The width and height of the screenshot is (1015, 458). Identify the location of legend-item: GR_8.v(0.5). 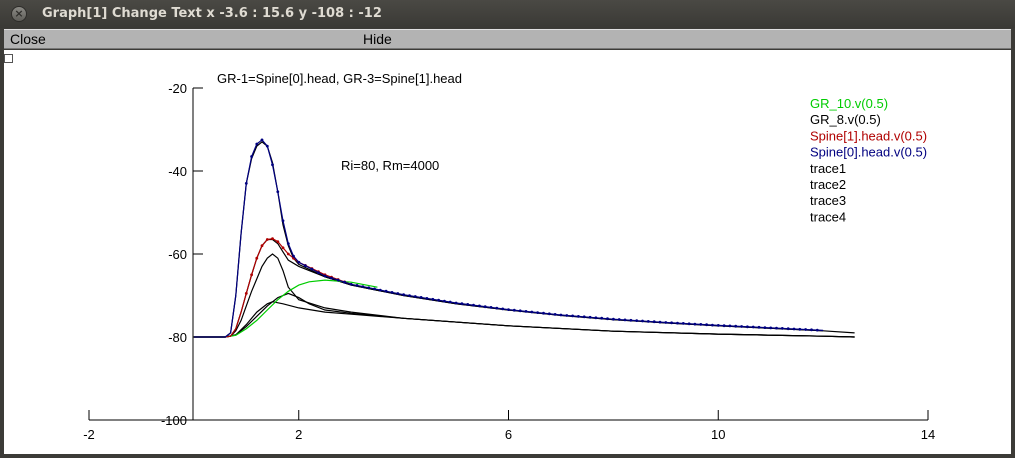
(845, 119).